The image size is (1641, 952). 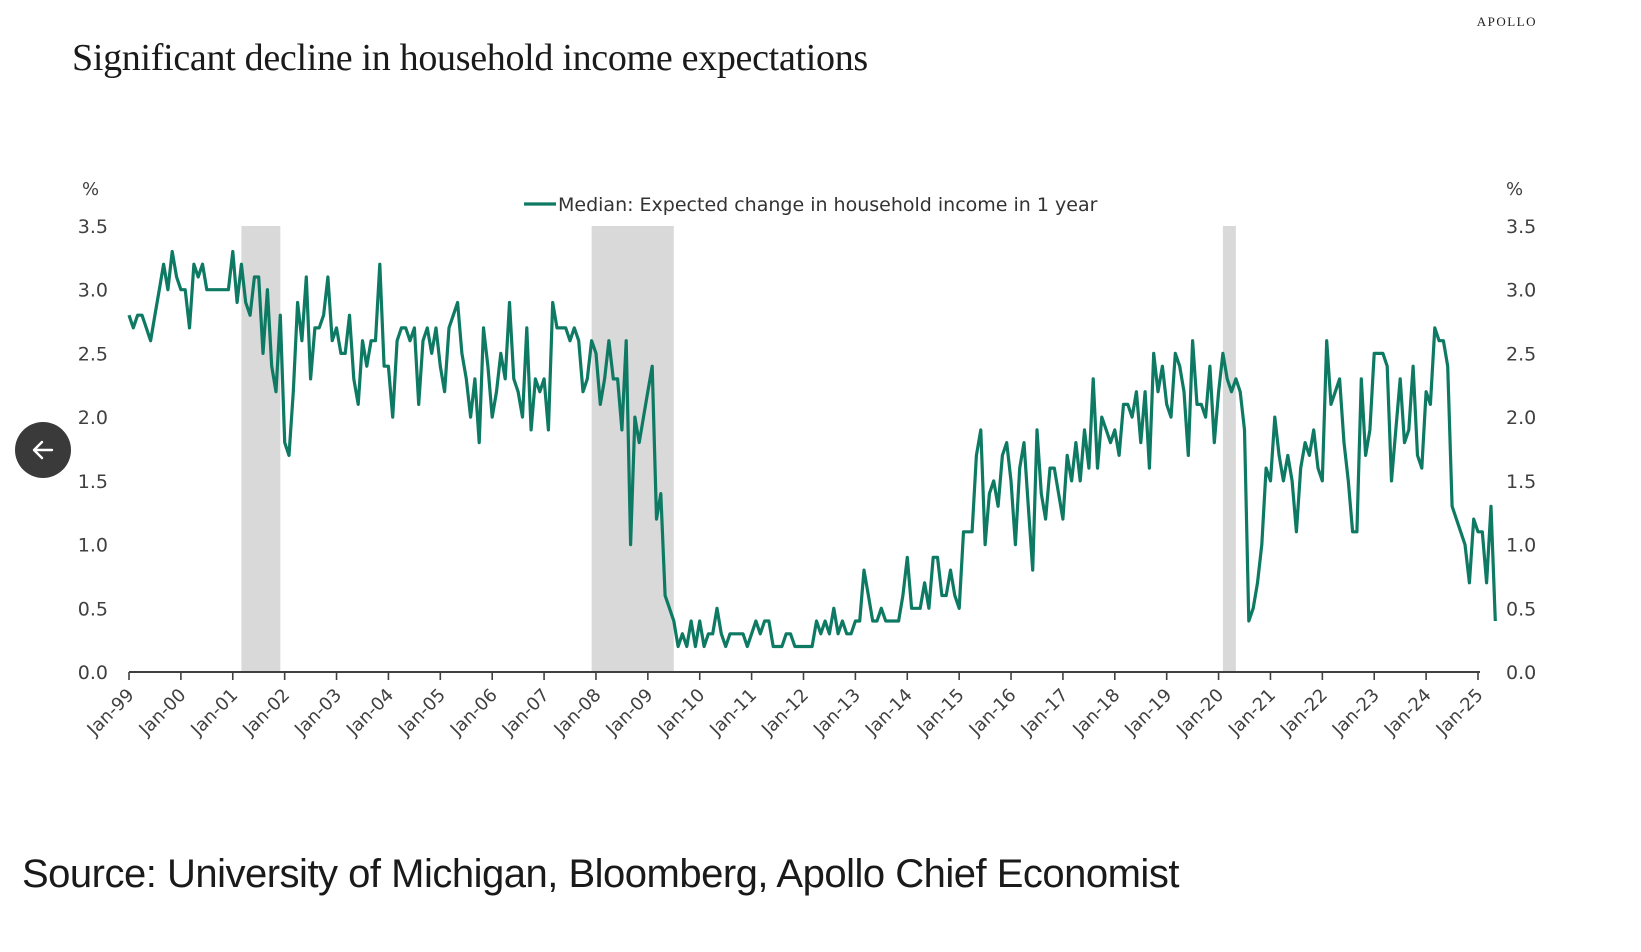 What do you see at coordinates (90, 189) in the screenshot?
I see `y-axis-label-left: %` at bounding box center [90, 189].